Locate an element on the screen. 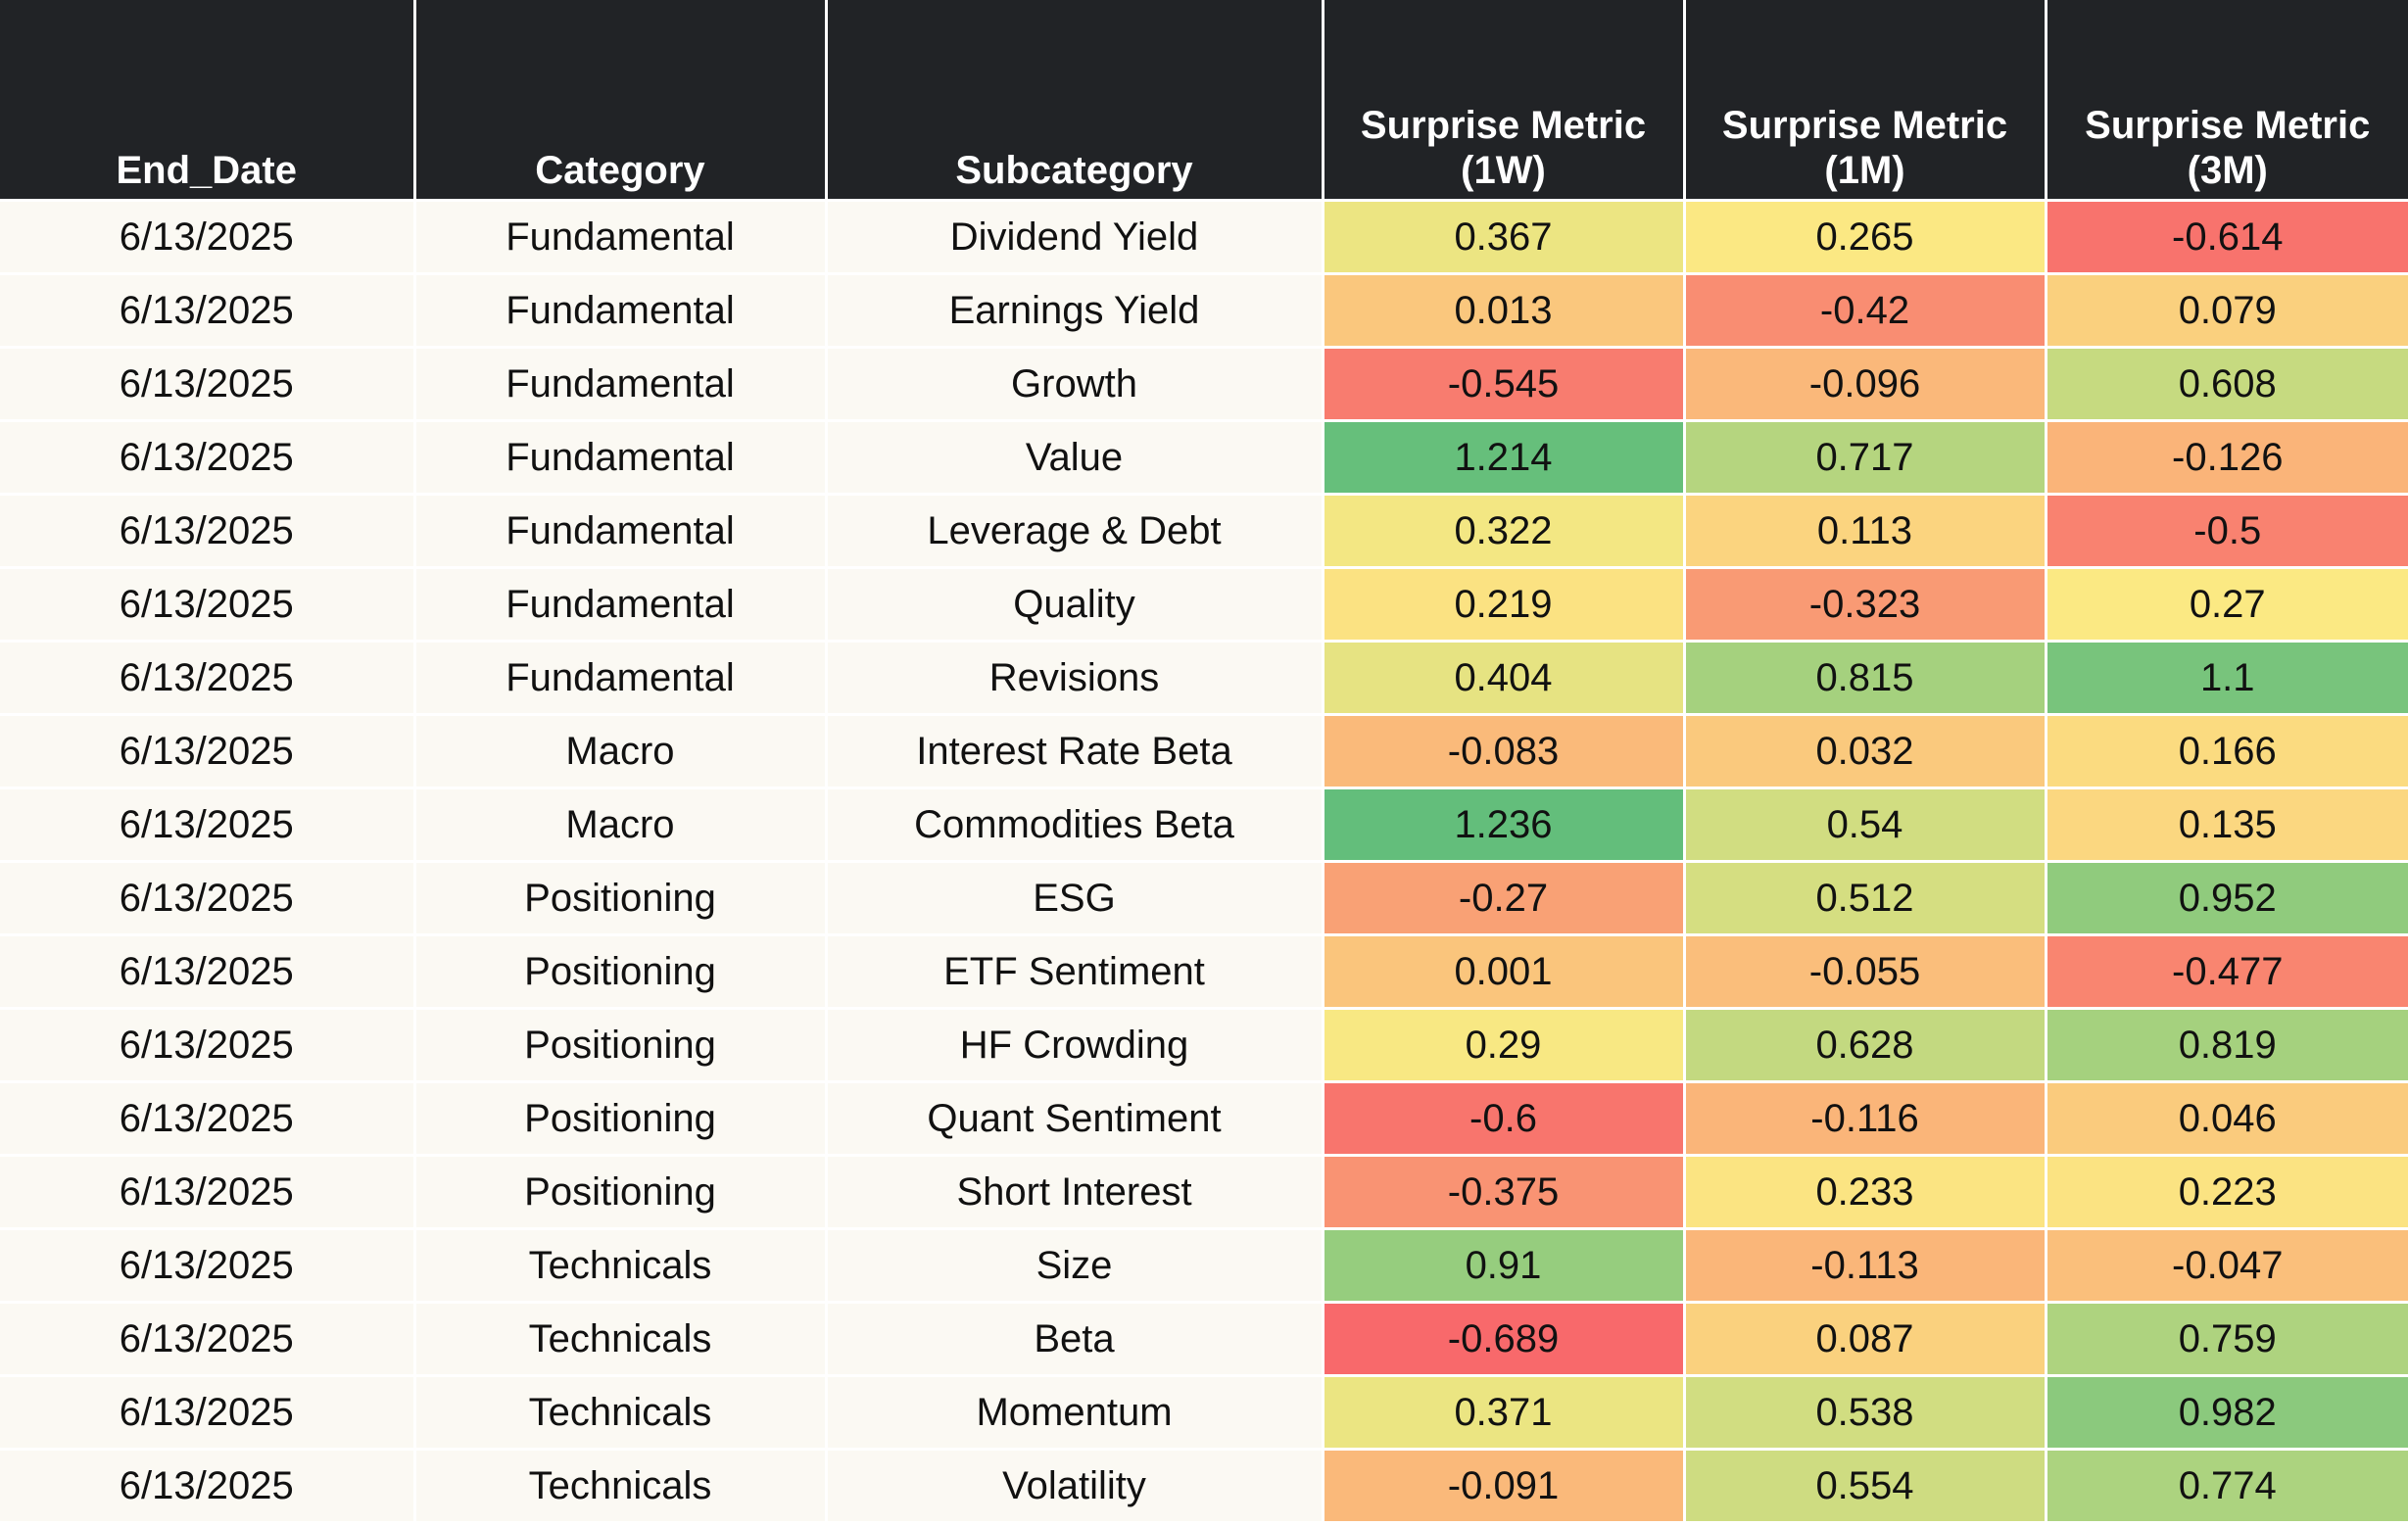 The height and width of the screenshot is (1526, 2408). cell-surprise-3m: -0.047 is located at coordinates (2226, 1265).